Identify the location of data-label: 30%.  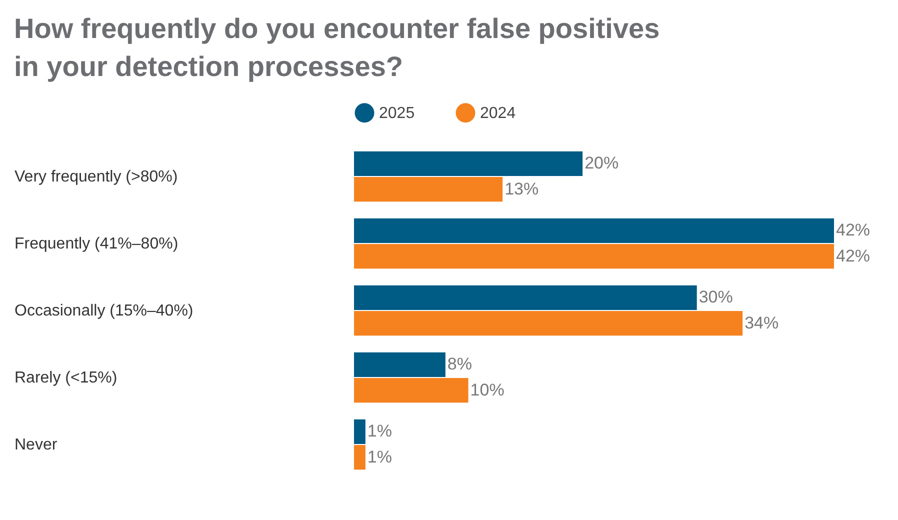
(715, 297).